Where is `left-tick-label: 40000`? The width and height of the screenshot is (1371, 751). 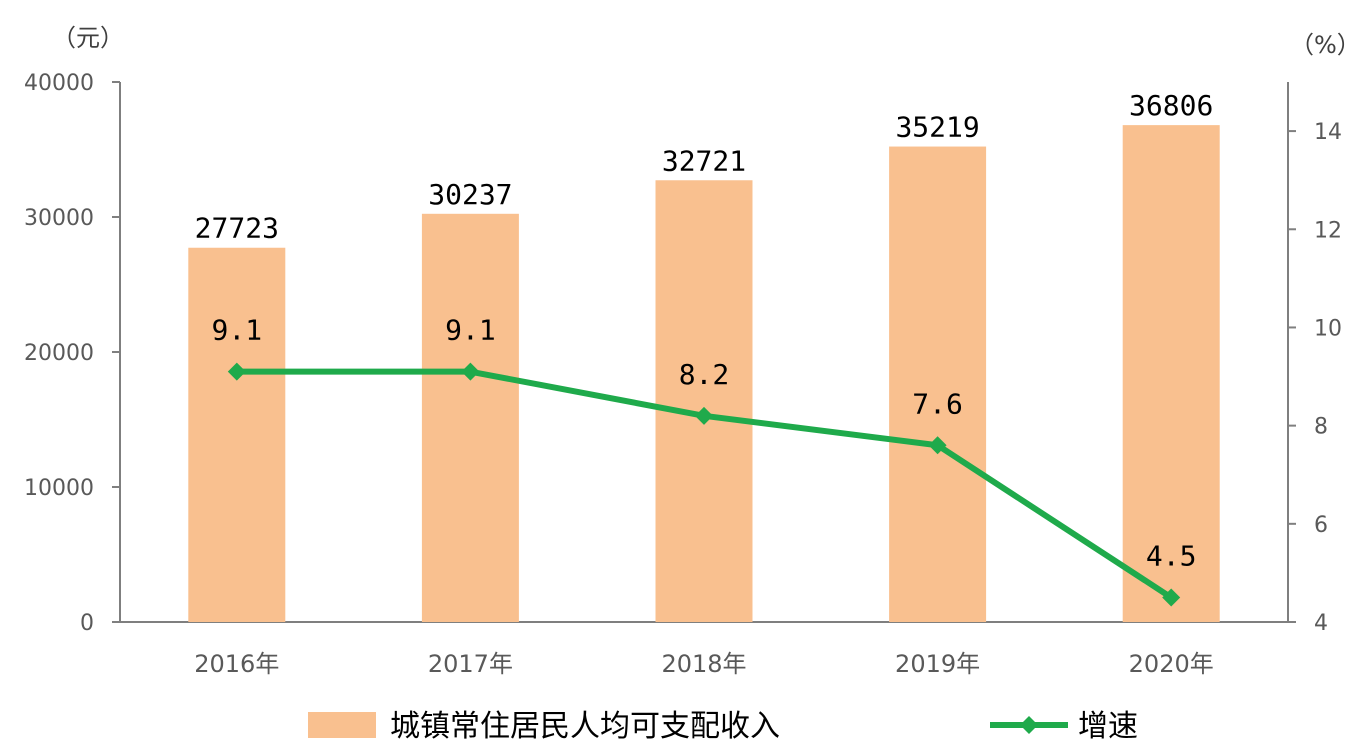
left-tick-label: 40000 is located at coordinates (59, 83).